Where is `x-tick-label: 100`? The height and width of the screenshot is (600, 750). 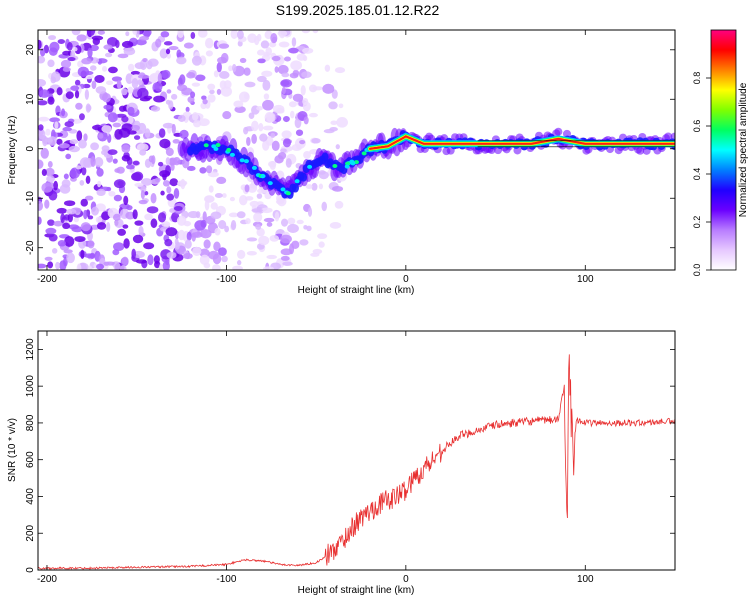 x-tick-label: 100 is located at coordinates (585, 579).